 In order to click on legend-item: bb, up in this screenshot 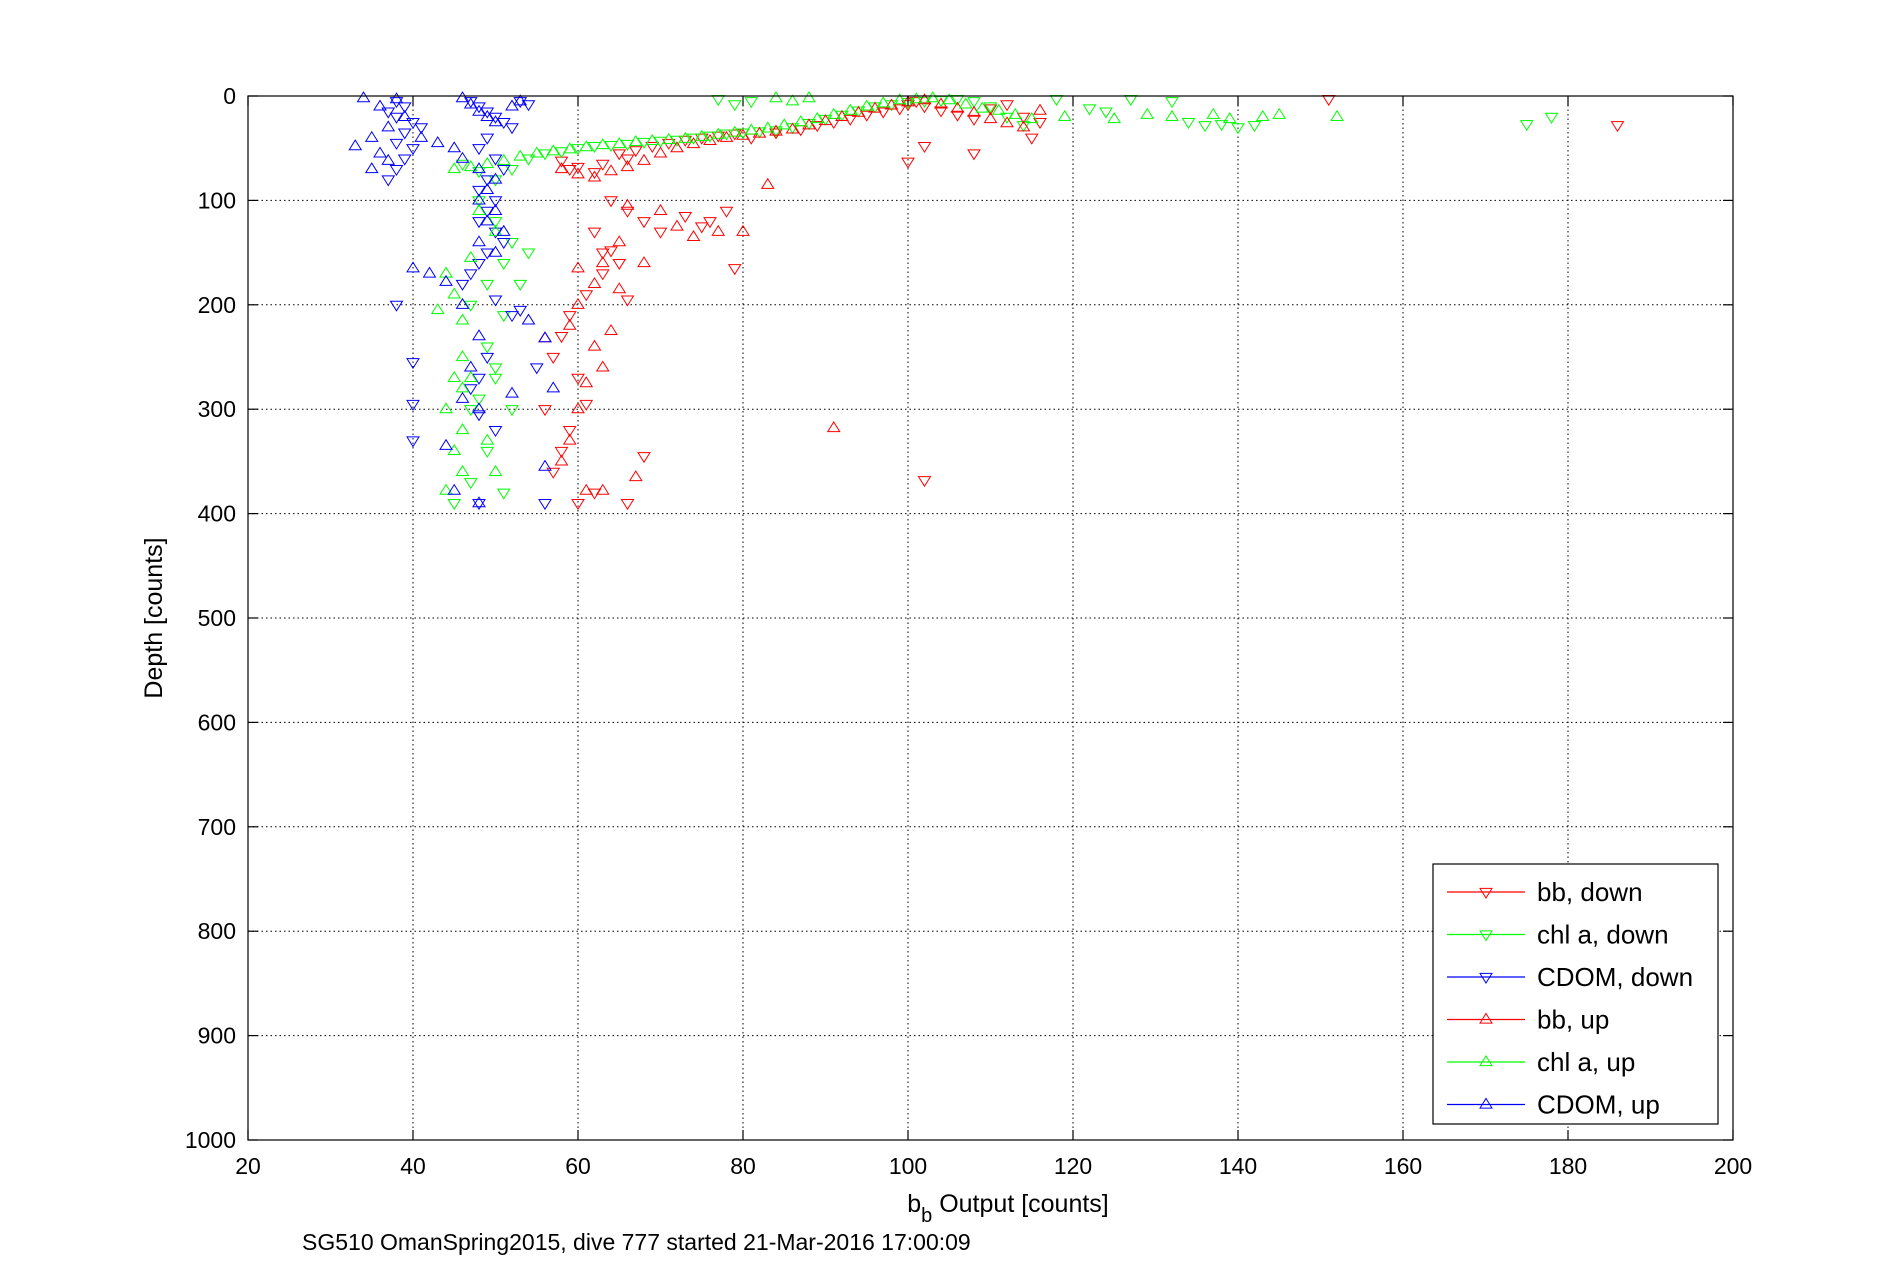, I will do `click(1528, 1020)`.